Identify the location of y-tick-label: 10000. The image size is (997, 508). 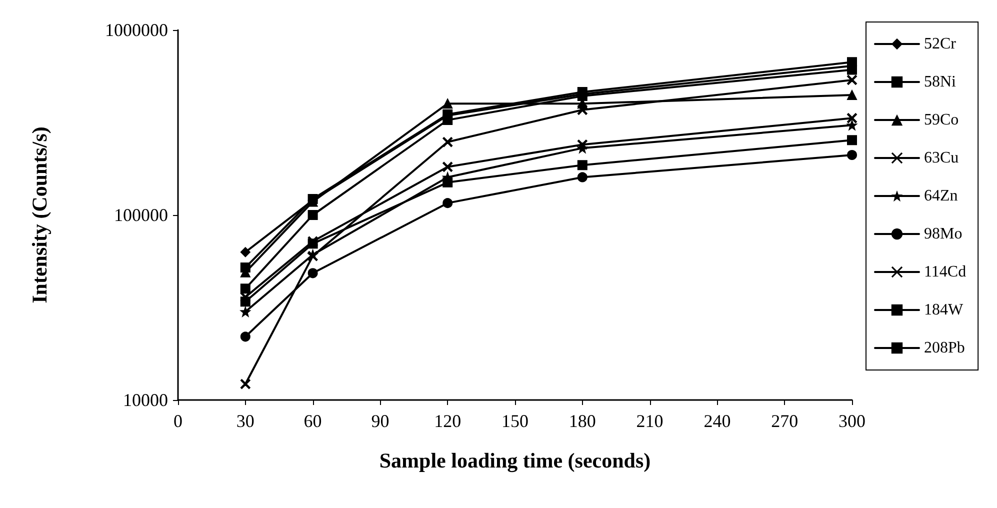
(145, 400).